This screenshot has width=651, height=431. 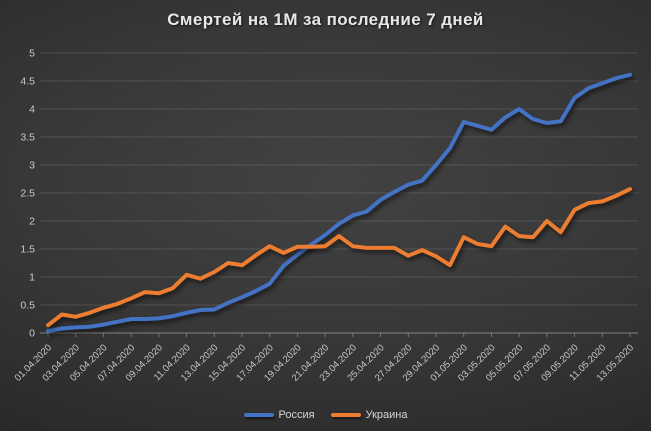 I want to click on y-tick-label: 5, so click(x=32, y=54).